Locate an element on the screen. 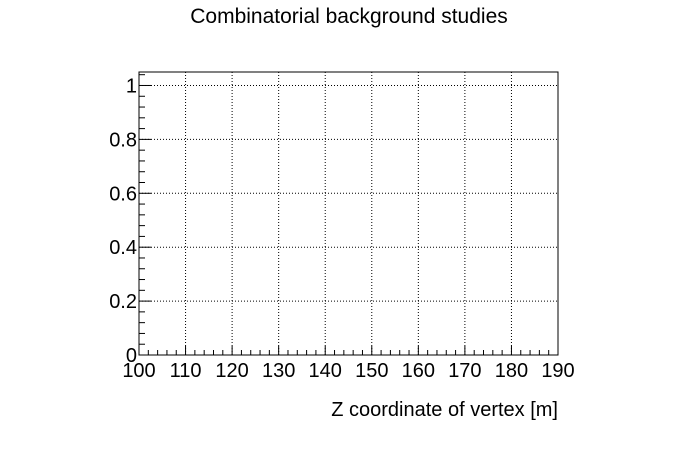  x-tick-label: 130 is located at coordinates (278, 371).